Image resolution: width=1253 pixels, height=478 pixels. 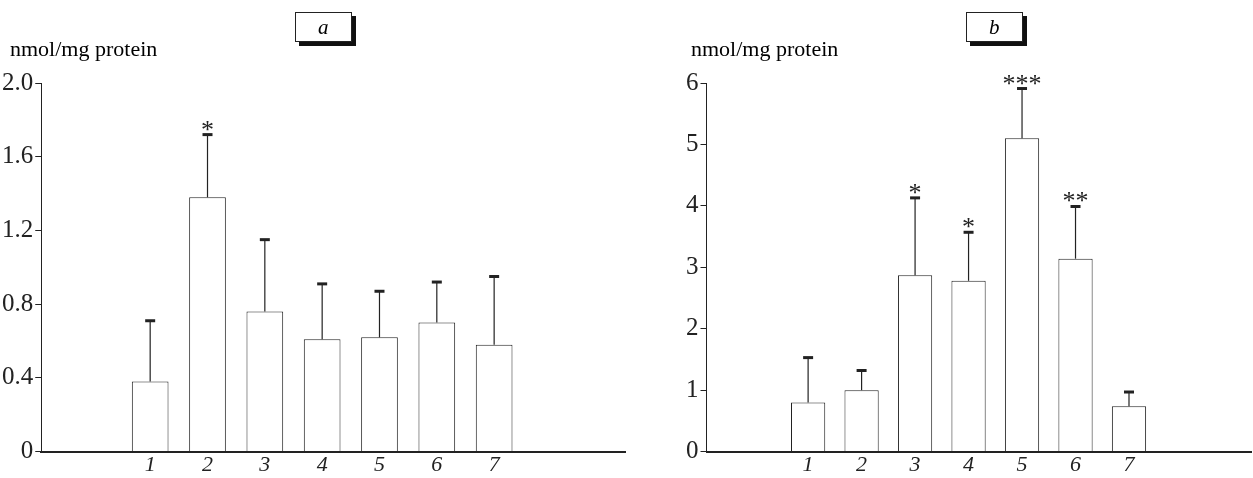 I want to click on y-tick-label: 2, so click(x=692, y=327).